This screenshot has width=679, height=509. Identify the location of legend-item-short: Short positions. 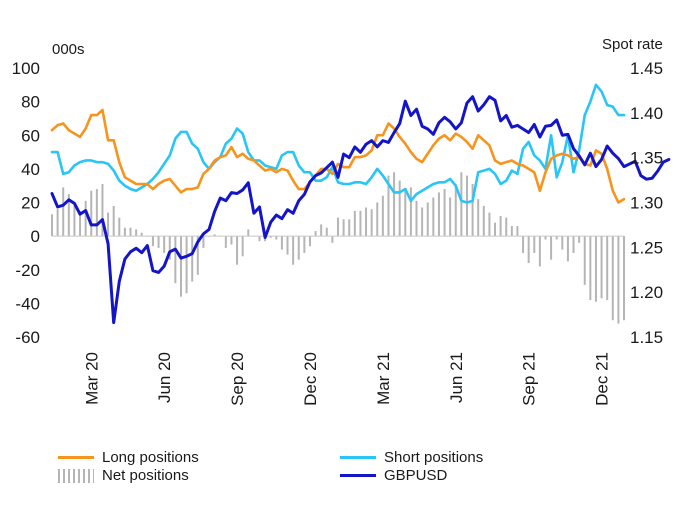
(411, 457).